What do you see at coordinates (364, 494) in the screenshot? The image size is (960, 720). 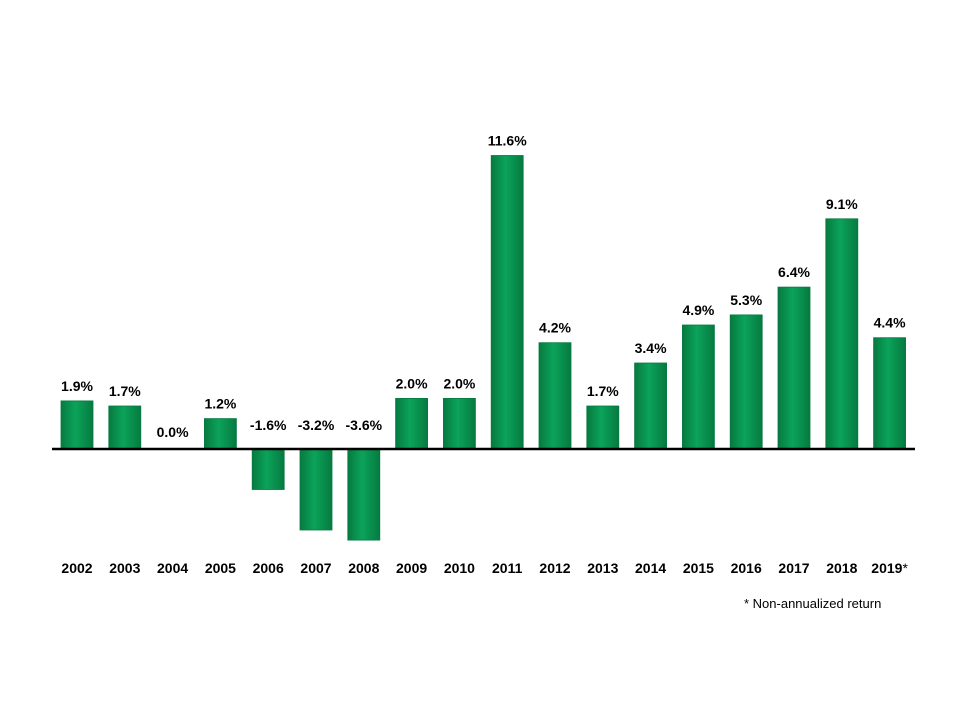 I see `bar-2008` at bounding box center [364, 494].